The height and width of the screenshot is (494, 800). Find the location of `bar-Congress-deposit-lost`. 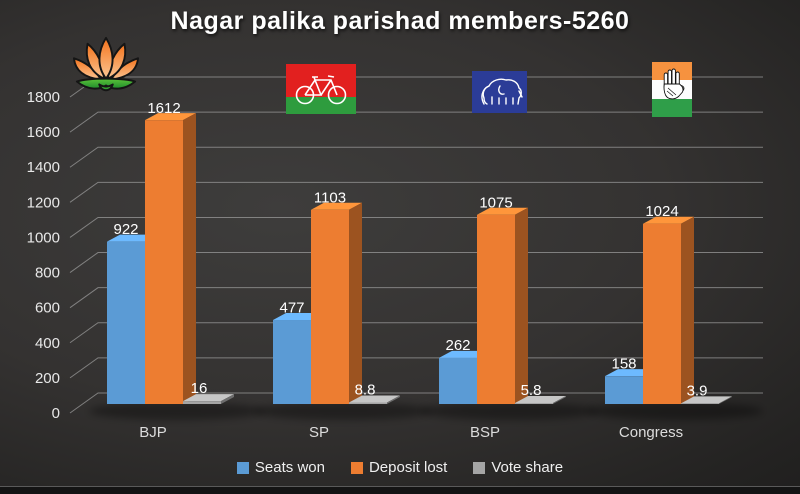

bar-Congress-deposit-lost is located at coordinates (668, 310).